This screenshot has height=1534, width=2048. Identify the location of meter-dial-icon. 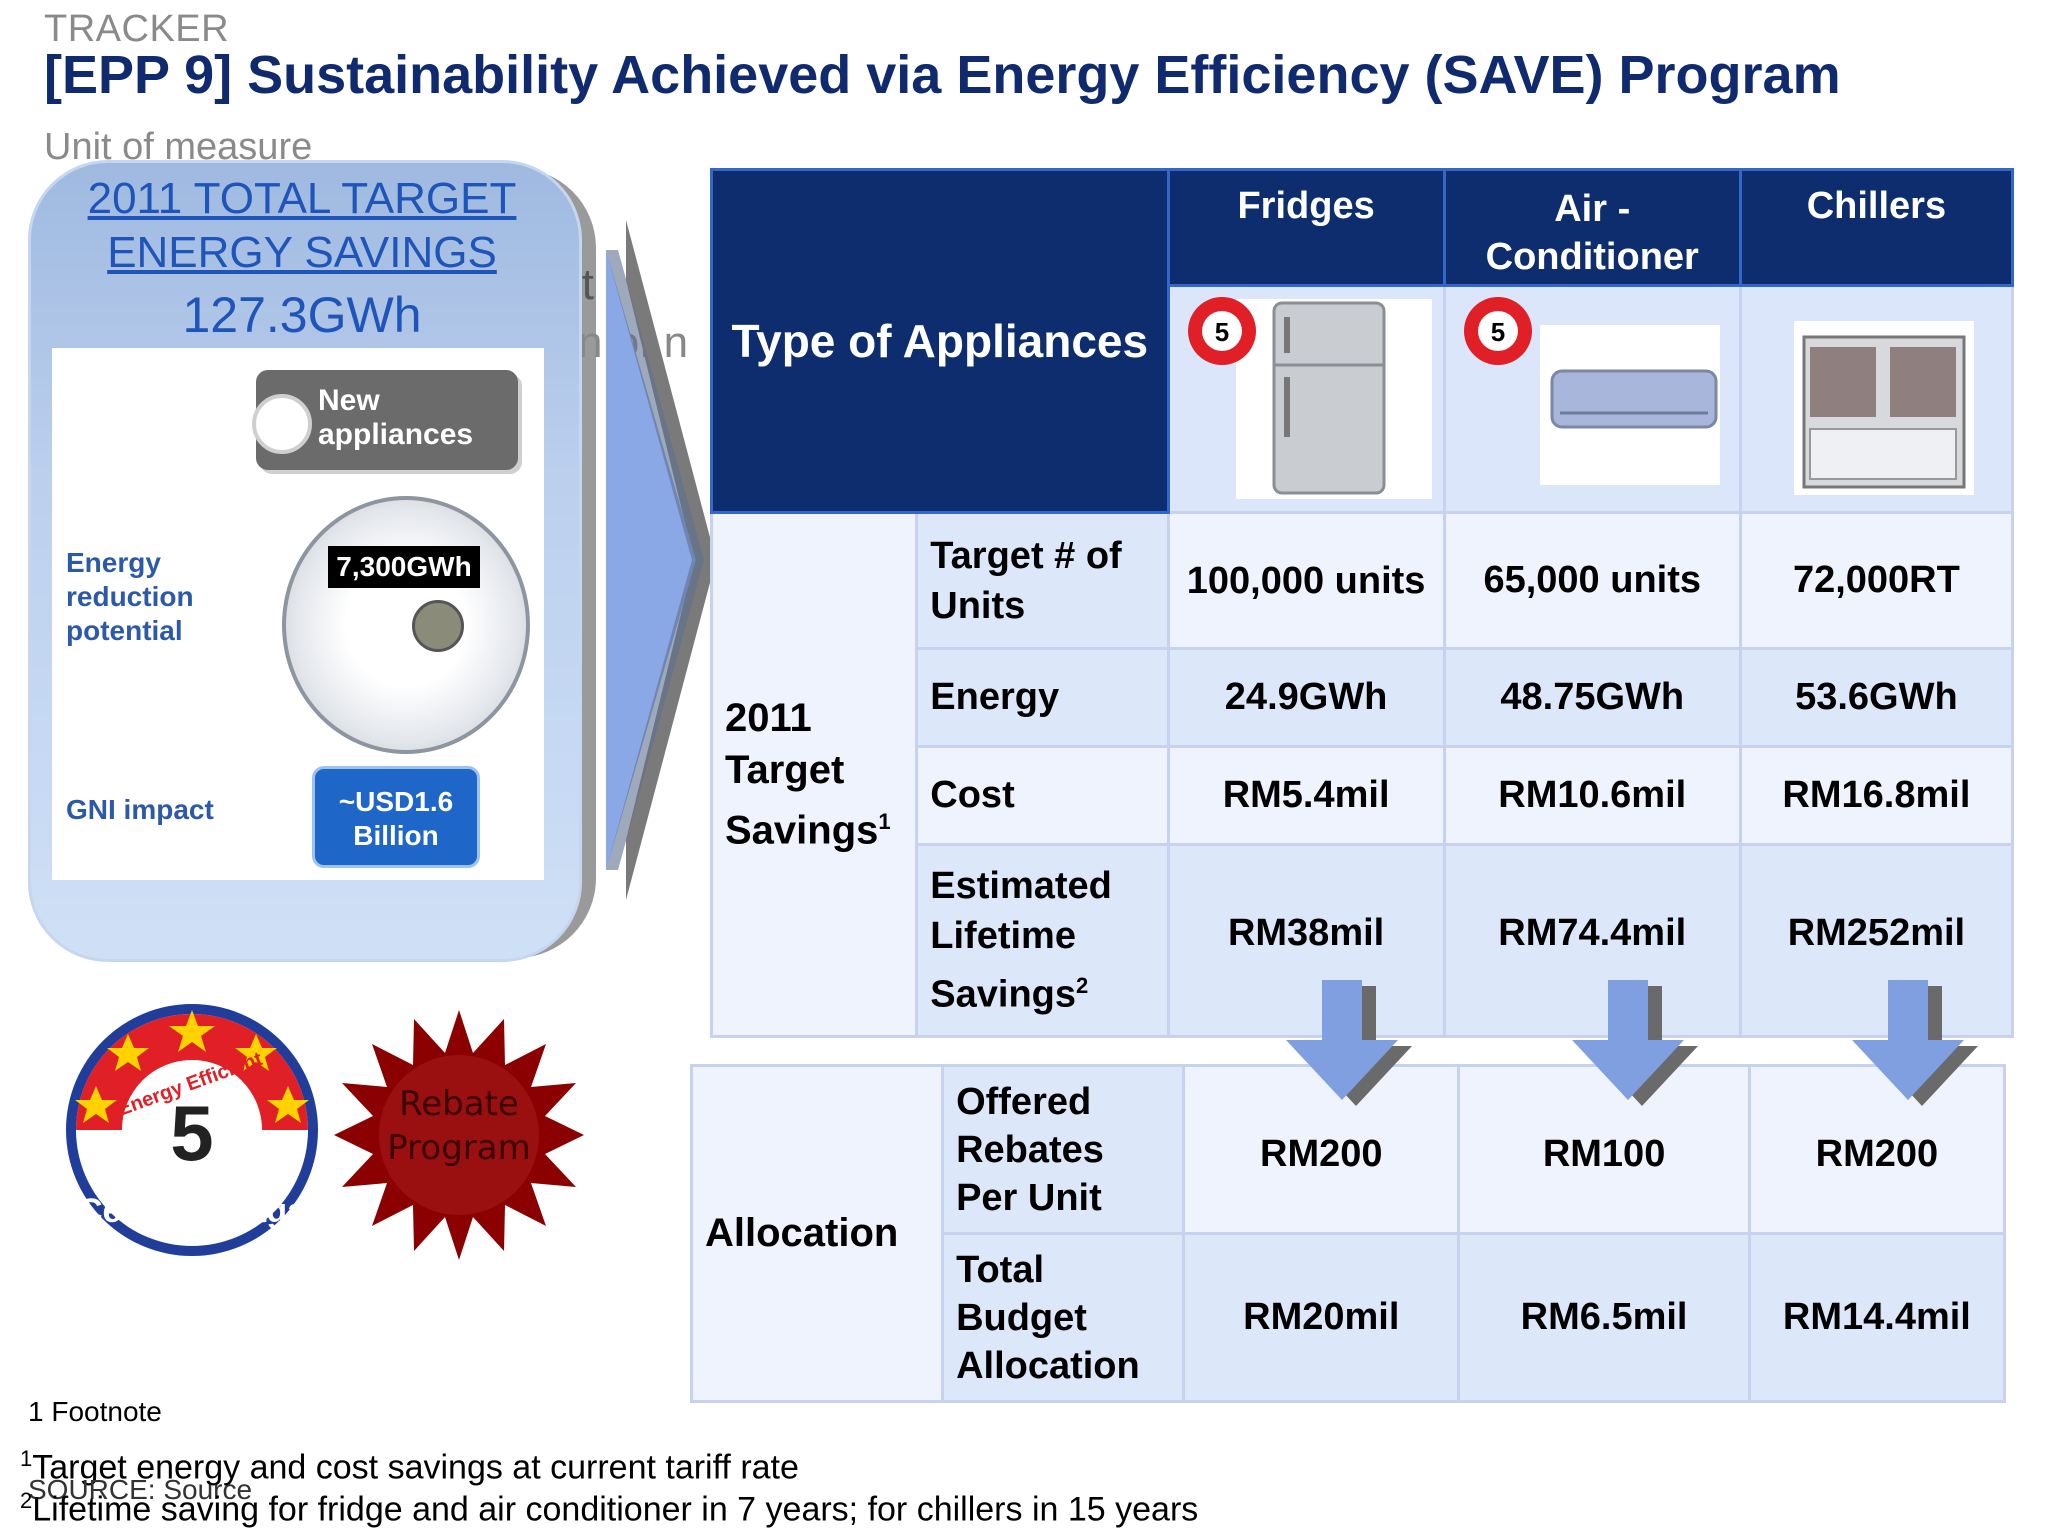
(438, 626).